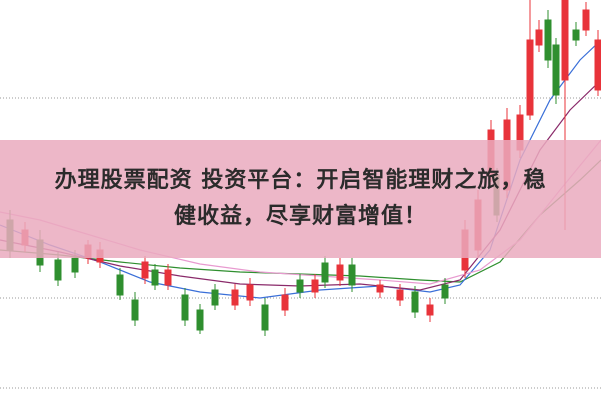 The image size is (601, 400). What do you see at coordinates (300, 180) in the screenshot?
I see `headline-line: 办理股票配资 投资平台：开启智能理财之旅，稳` at bounding box center [300, 180].